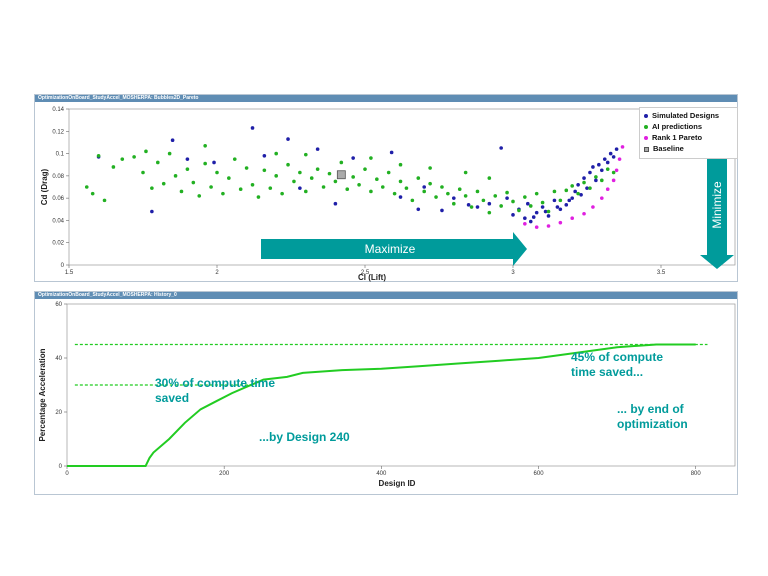  Describe the element at coordinates (372, 277) in the screenshot. I see `x-axis-label: Cl (Lift)` at that location.